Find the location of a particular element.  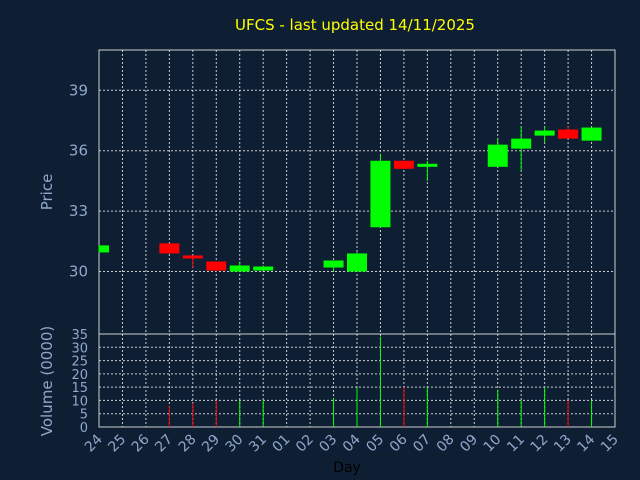

x-tick-label: 03 is located at coordinates (328, 444).